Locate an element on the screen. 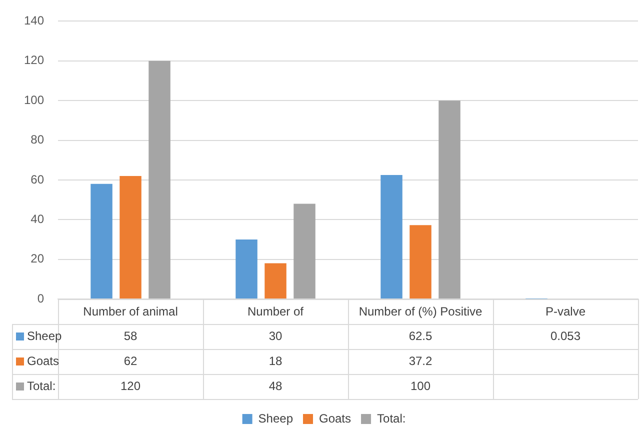 This screenshot has width=642, height=435. text: Sheep is located at coordinates (276, 418).